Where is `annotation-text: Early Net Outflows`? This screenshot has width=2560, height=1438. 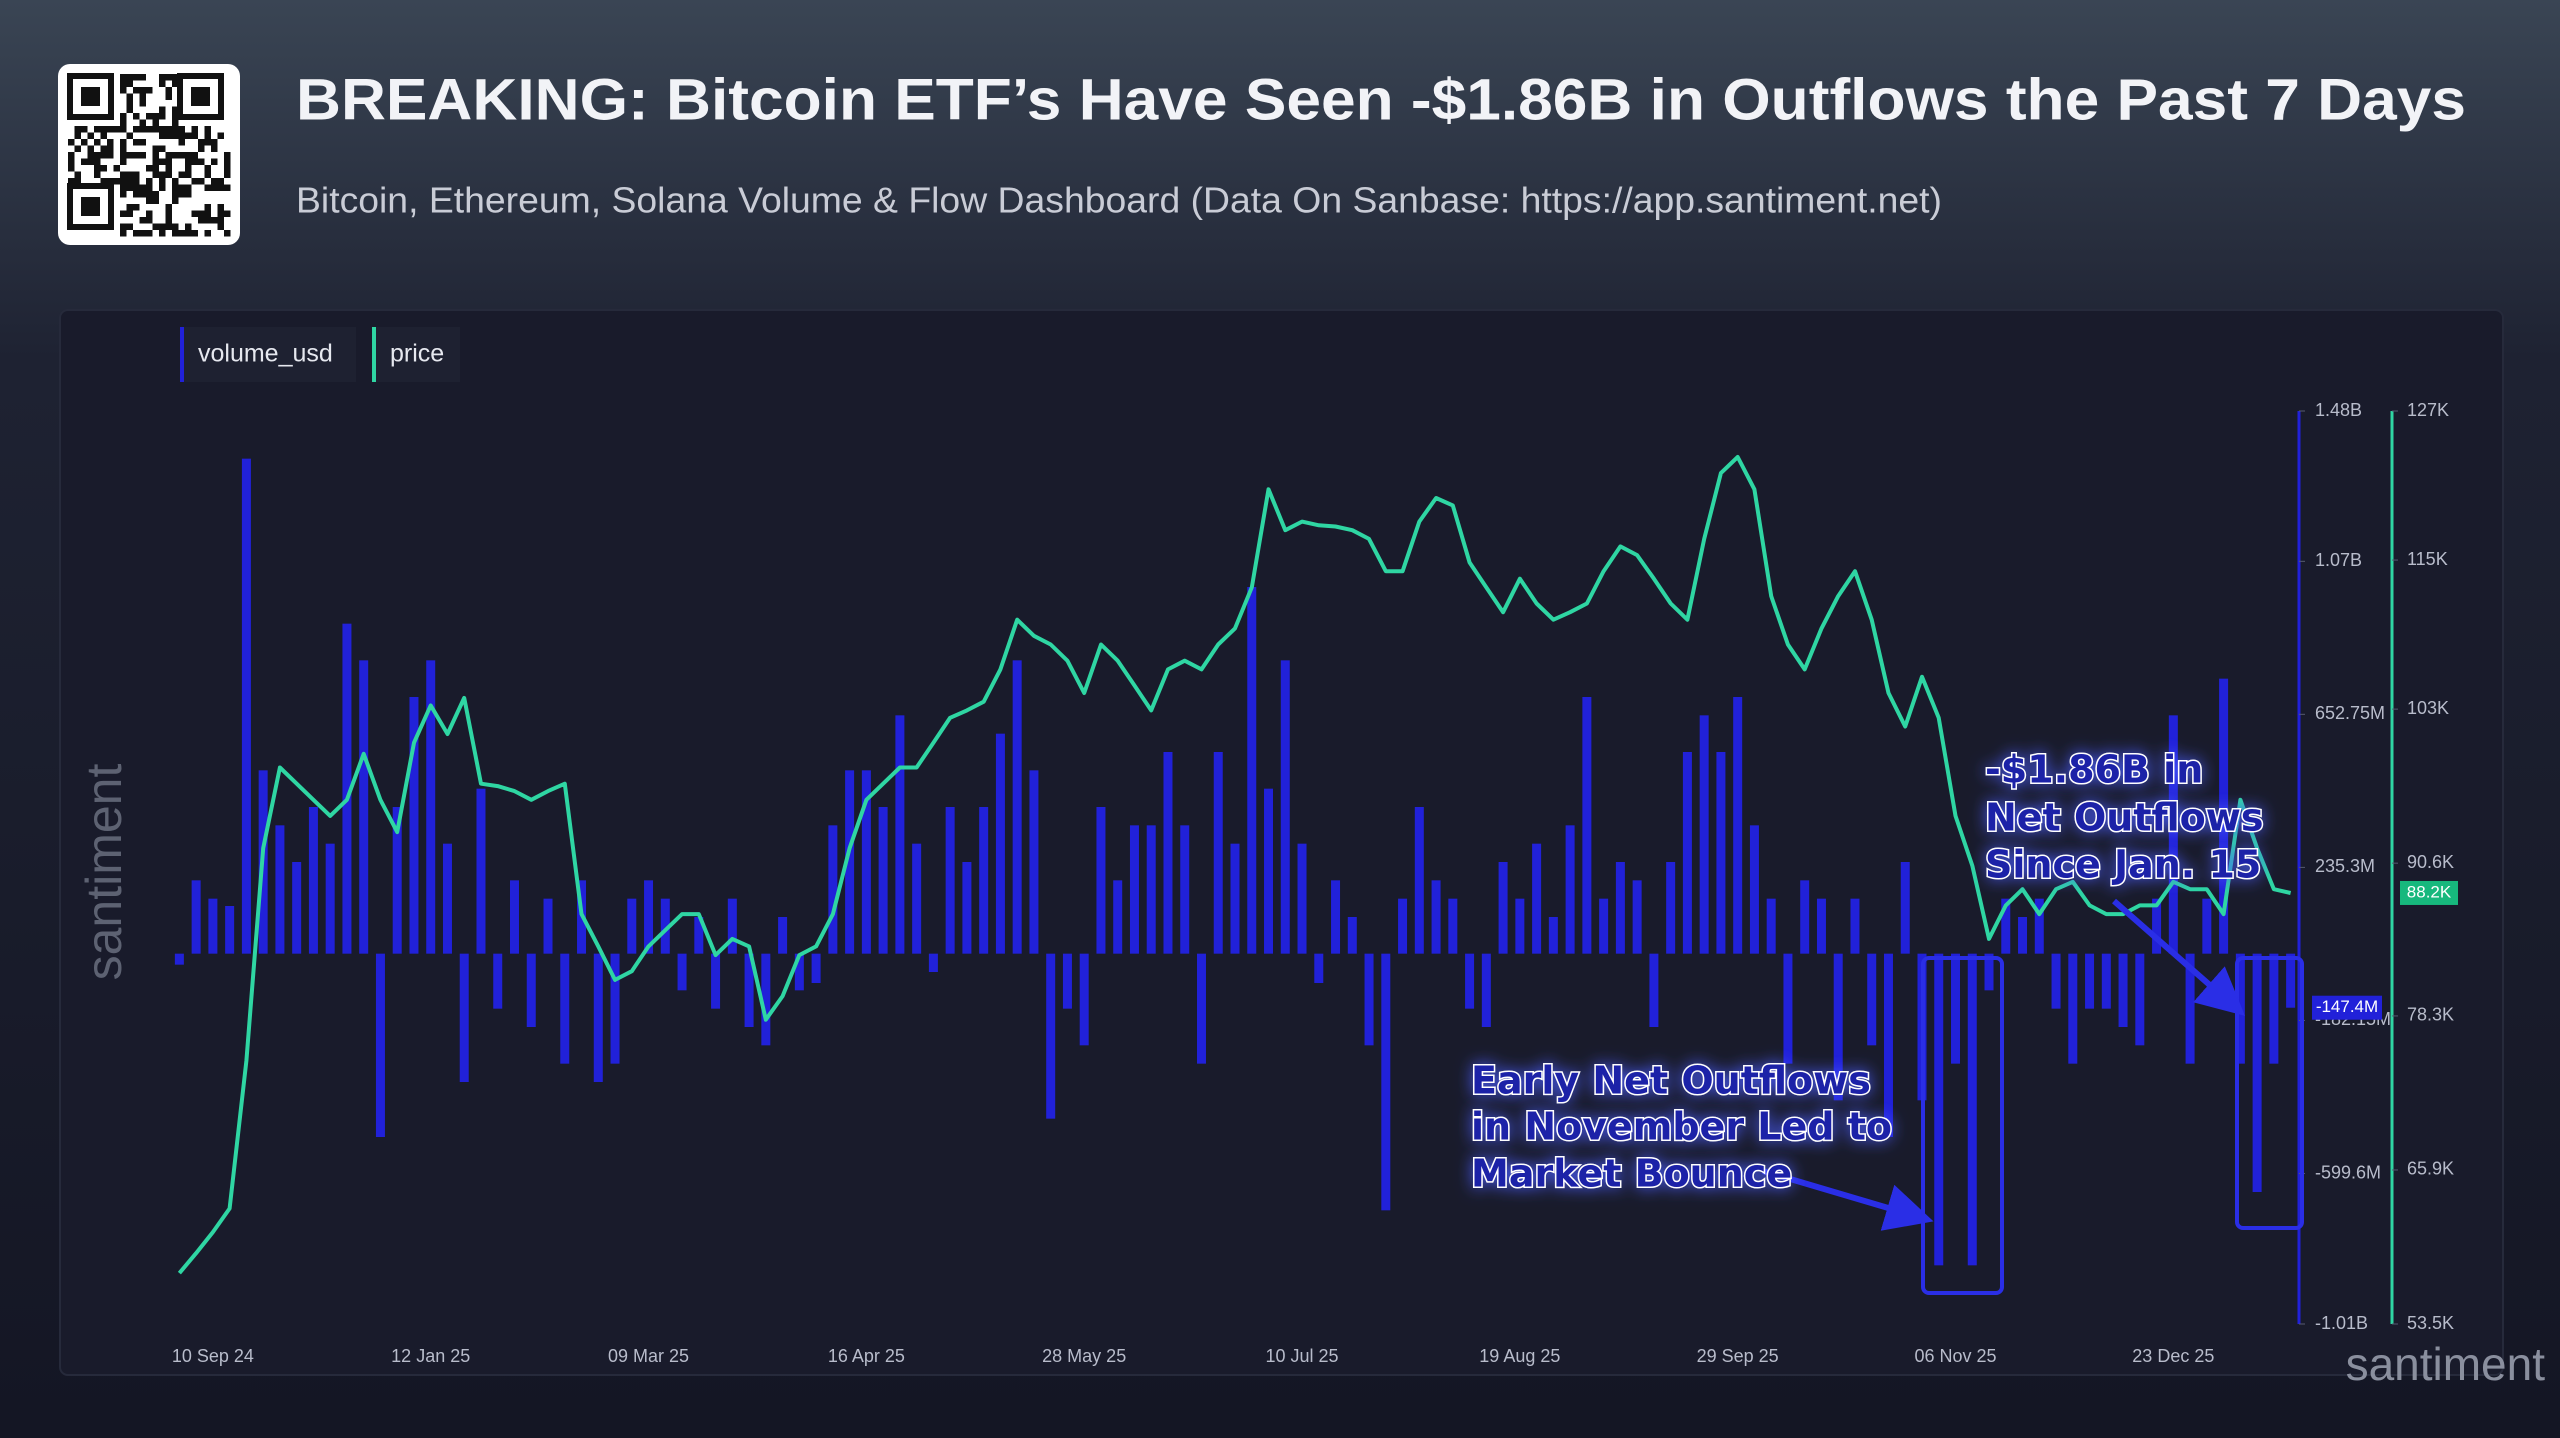 annotation-text: Early Net Outflows is located at coordinates (1671, 1081).